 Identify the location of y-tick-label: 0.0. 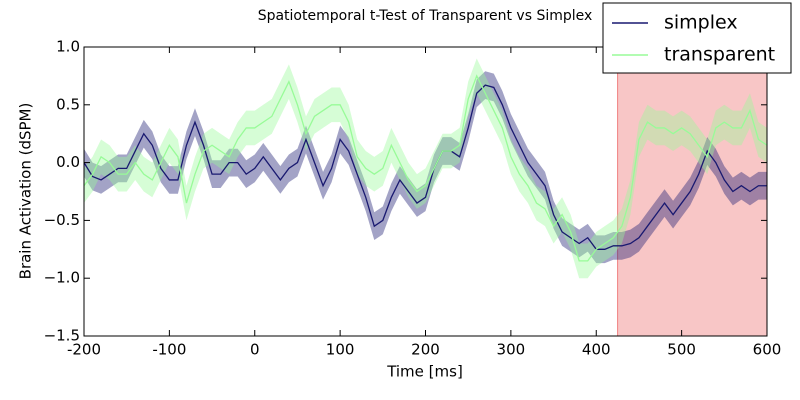
(68, 162).